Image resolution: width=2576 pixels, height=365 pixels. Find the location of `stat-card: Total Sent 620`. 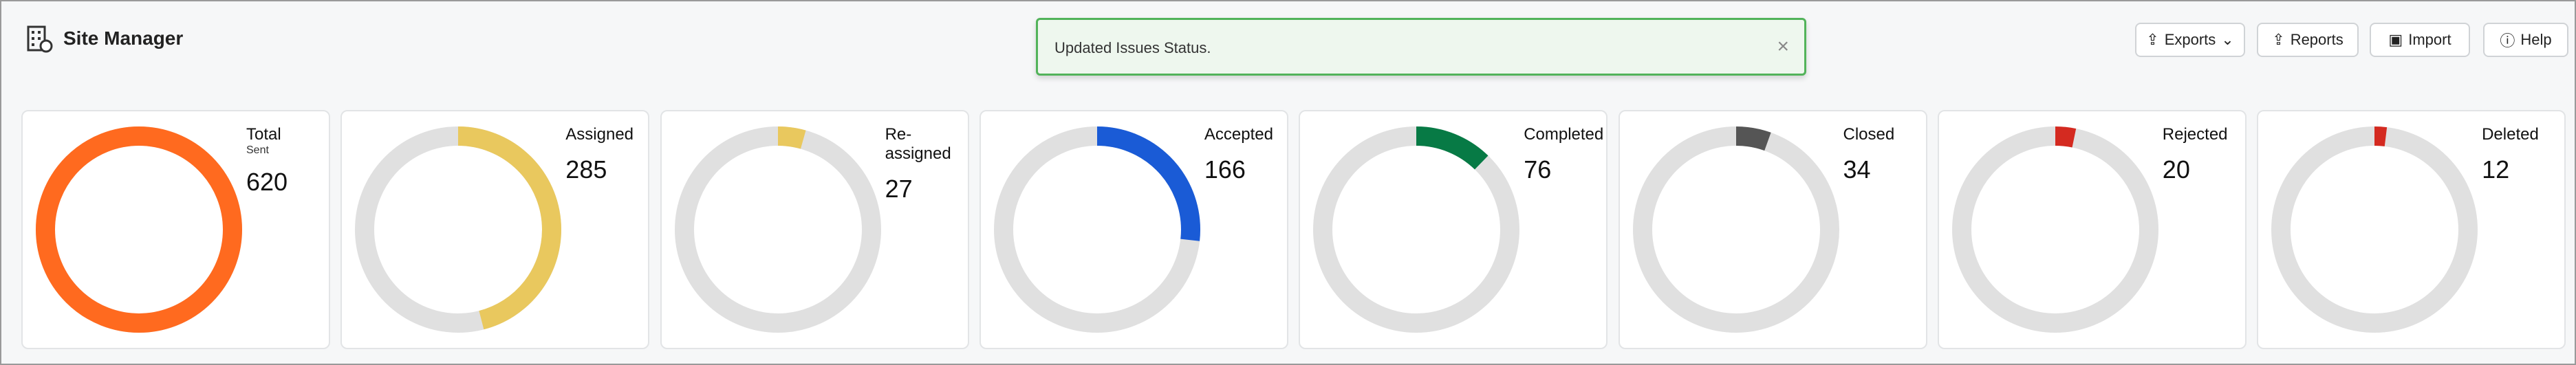

stat-card: Total Sent 620 is located at coordinates (175, 229).